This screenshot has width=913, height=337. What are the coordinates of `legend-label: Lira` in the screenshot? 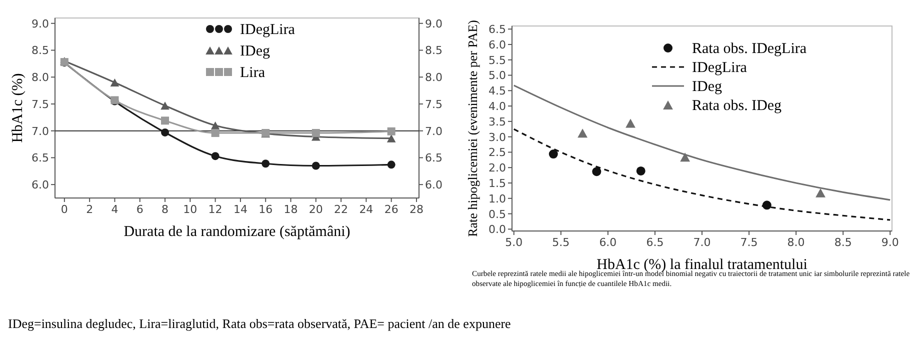 It's located at (253, 73).